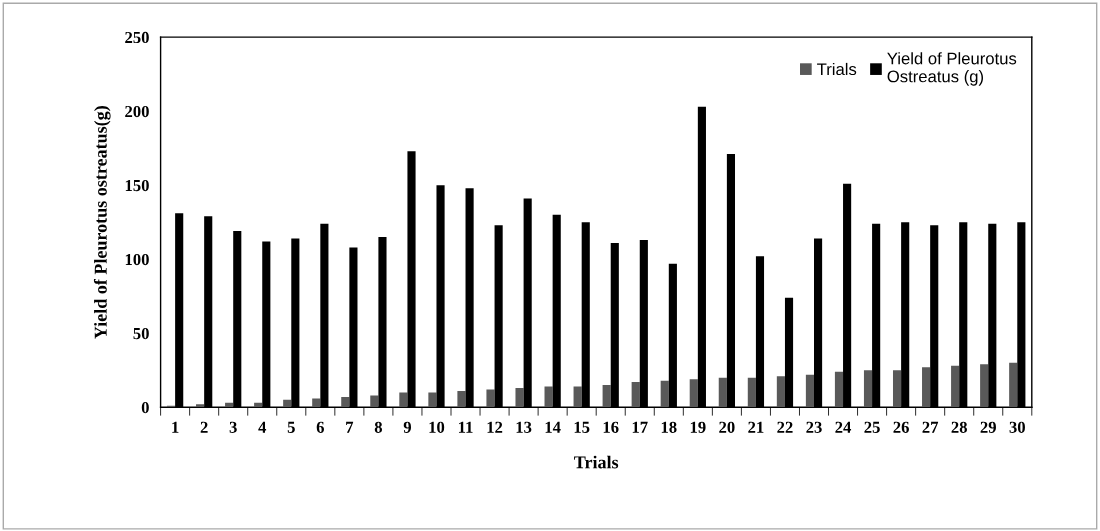 The width and height of the screenshot is (1100, 531). I want to click on x-tick-label: 25, so click(872, 427).